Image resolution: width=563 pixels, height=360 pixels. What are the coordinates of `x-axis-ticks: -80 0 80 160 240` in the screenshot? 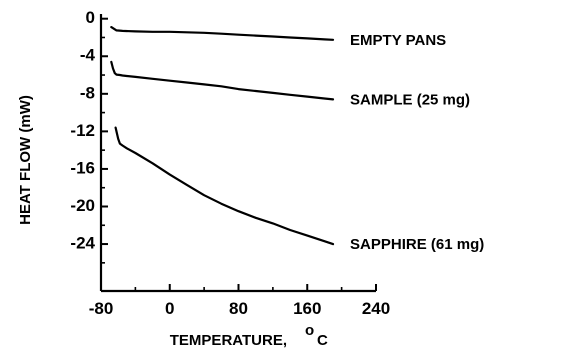 It's located at (239, 301).